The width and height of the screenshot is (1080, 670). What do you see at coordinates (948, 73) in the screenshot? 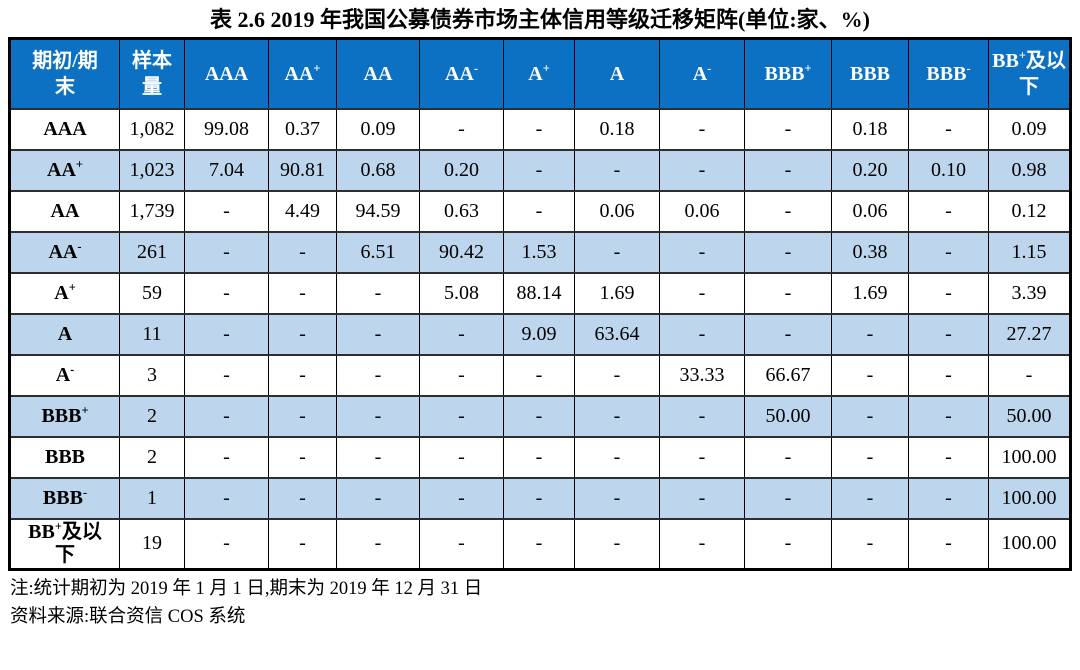
I see `column-header: BBB-` at bounding box center [948, 73].